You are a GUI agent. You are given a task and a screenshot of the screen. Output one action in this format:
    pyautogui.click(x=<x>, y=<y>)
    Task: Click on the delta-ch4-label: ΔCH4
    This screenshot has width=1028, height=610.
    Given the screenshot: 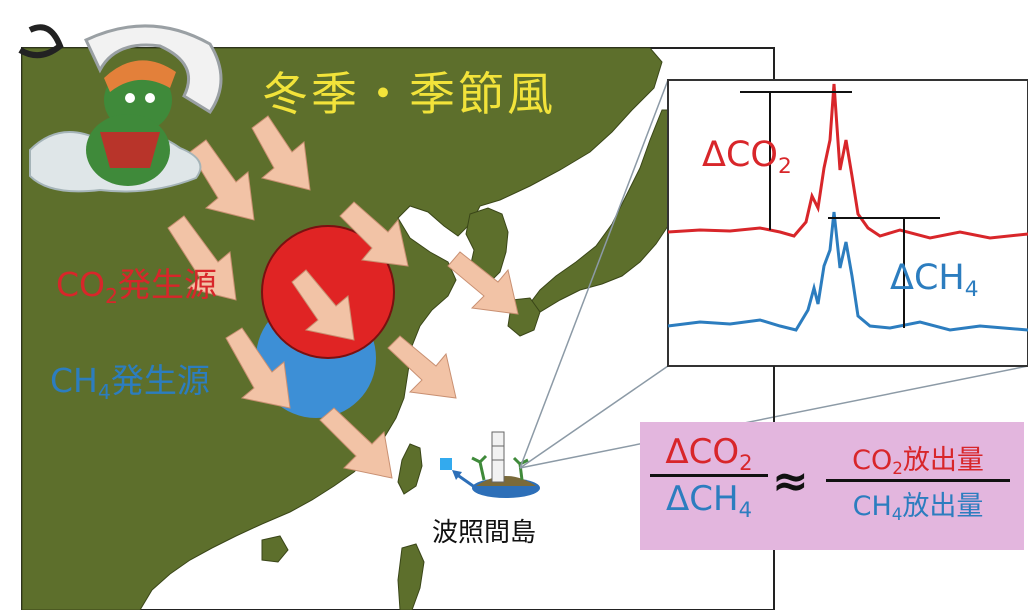 What is the action you would take?
    pyautogui.click(x=934, y=280)
    